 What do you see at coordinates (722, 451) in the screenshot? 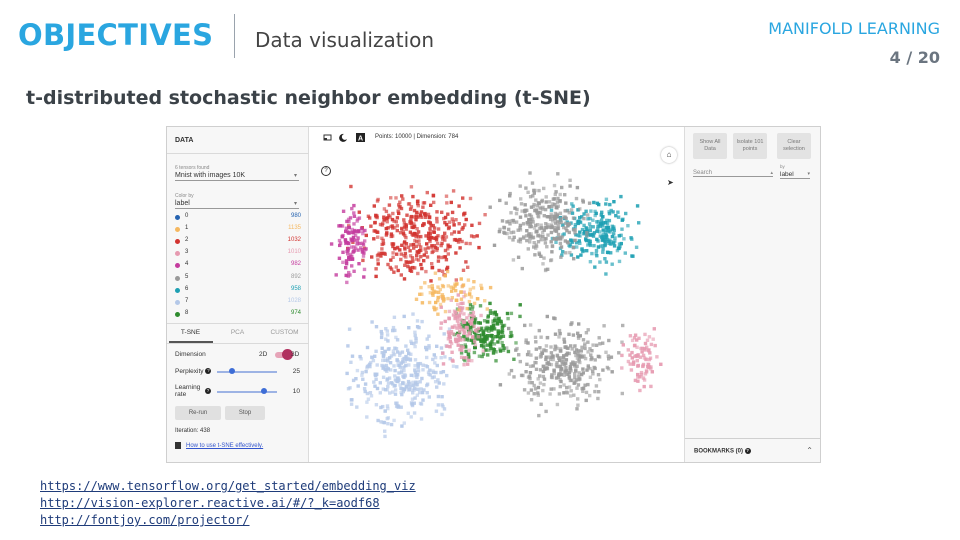
I see `bookmarks-header: BOOKMARKS (0) ?` at bounding box center [722, 451].